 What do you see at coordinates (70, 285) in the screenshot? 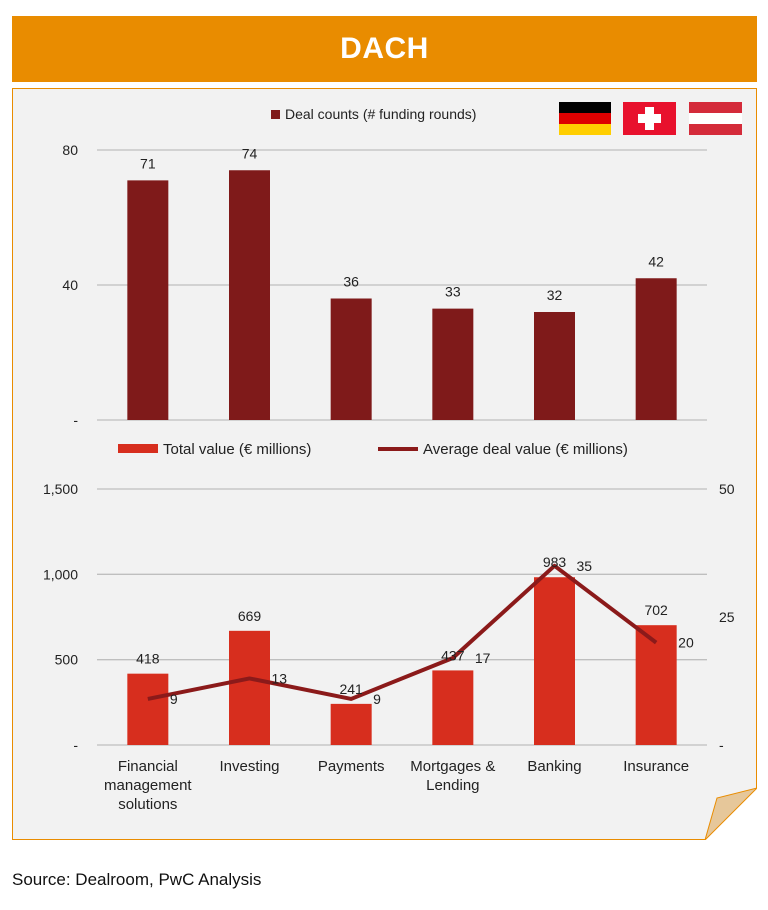
I see `y-tick-label: 40` at bounding box center [70, 285].